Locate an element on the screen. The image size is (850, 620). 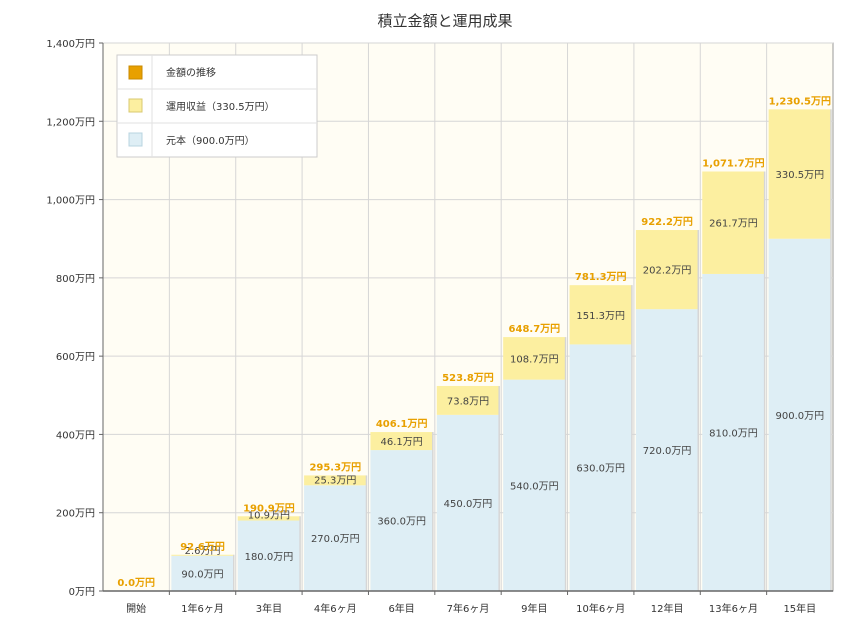
label-principal: 540.0万円 is located at coordinates (534, 486).